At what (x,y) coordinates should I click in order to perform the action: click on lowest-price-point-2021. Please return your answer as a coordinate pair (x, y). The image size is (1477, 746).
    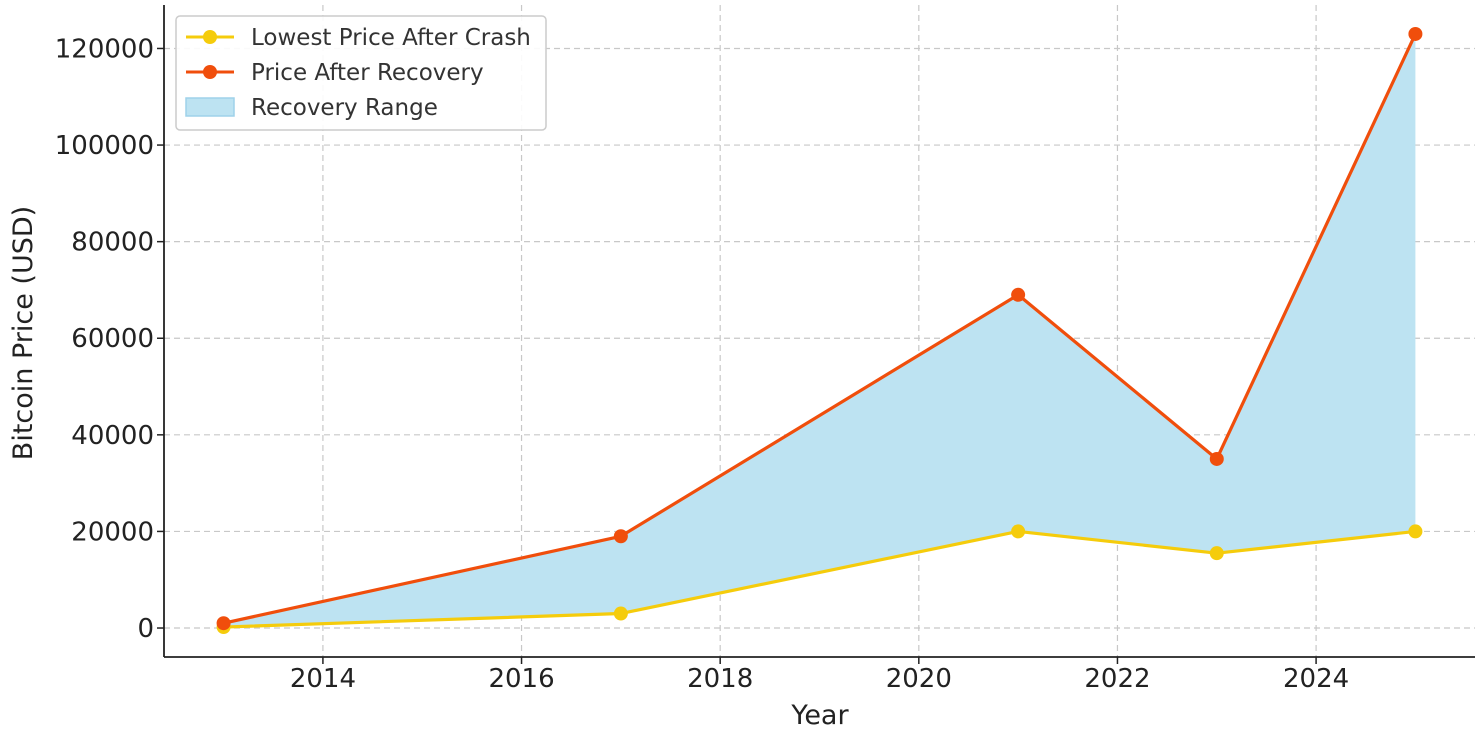
    Looking at the image, I should click on (1018, 531).